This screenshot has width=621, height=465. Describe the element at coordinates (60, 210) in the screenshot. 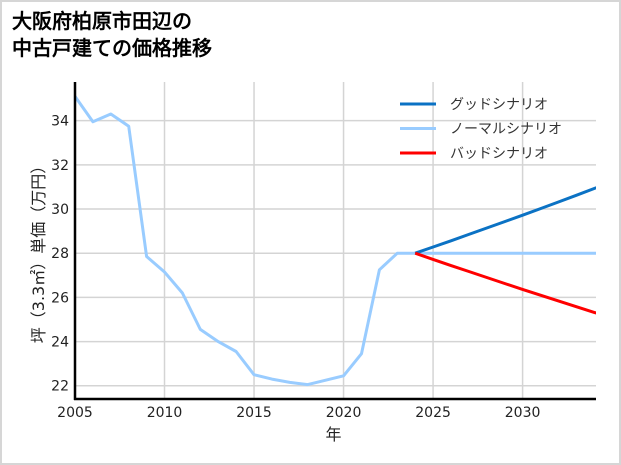

I see `y-tick-label: 30` at that location.